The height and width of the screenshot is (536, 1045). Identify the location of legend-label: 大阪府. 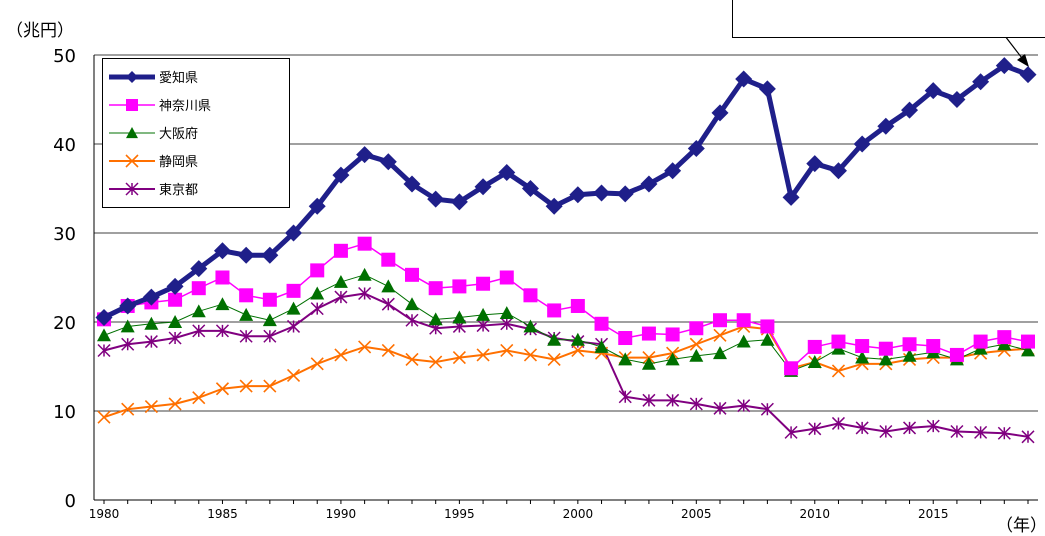
(179, 134).